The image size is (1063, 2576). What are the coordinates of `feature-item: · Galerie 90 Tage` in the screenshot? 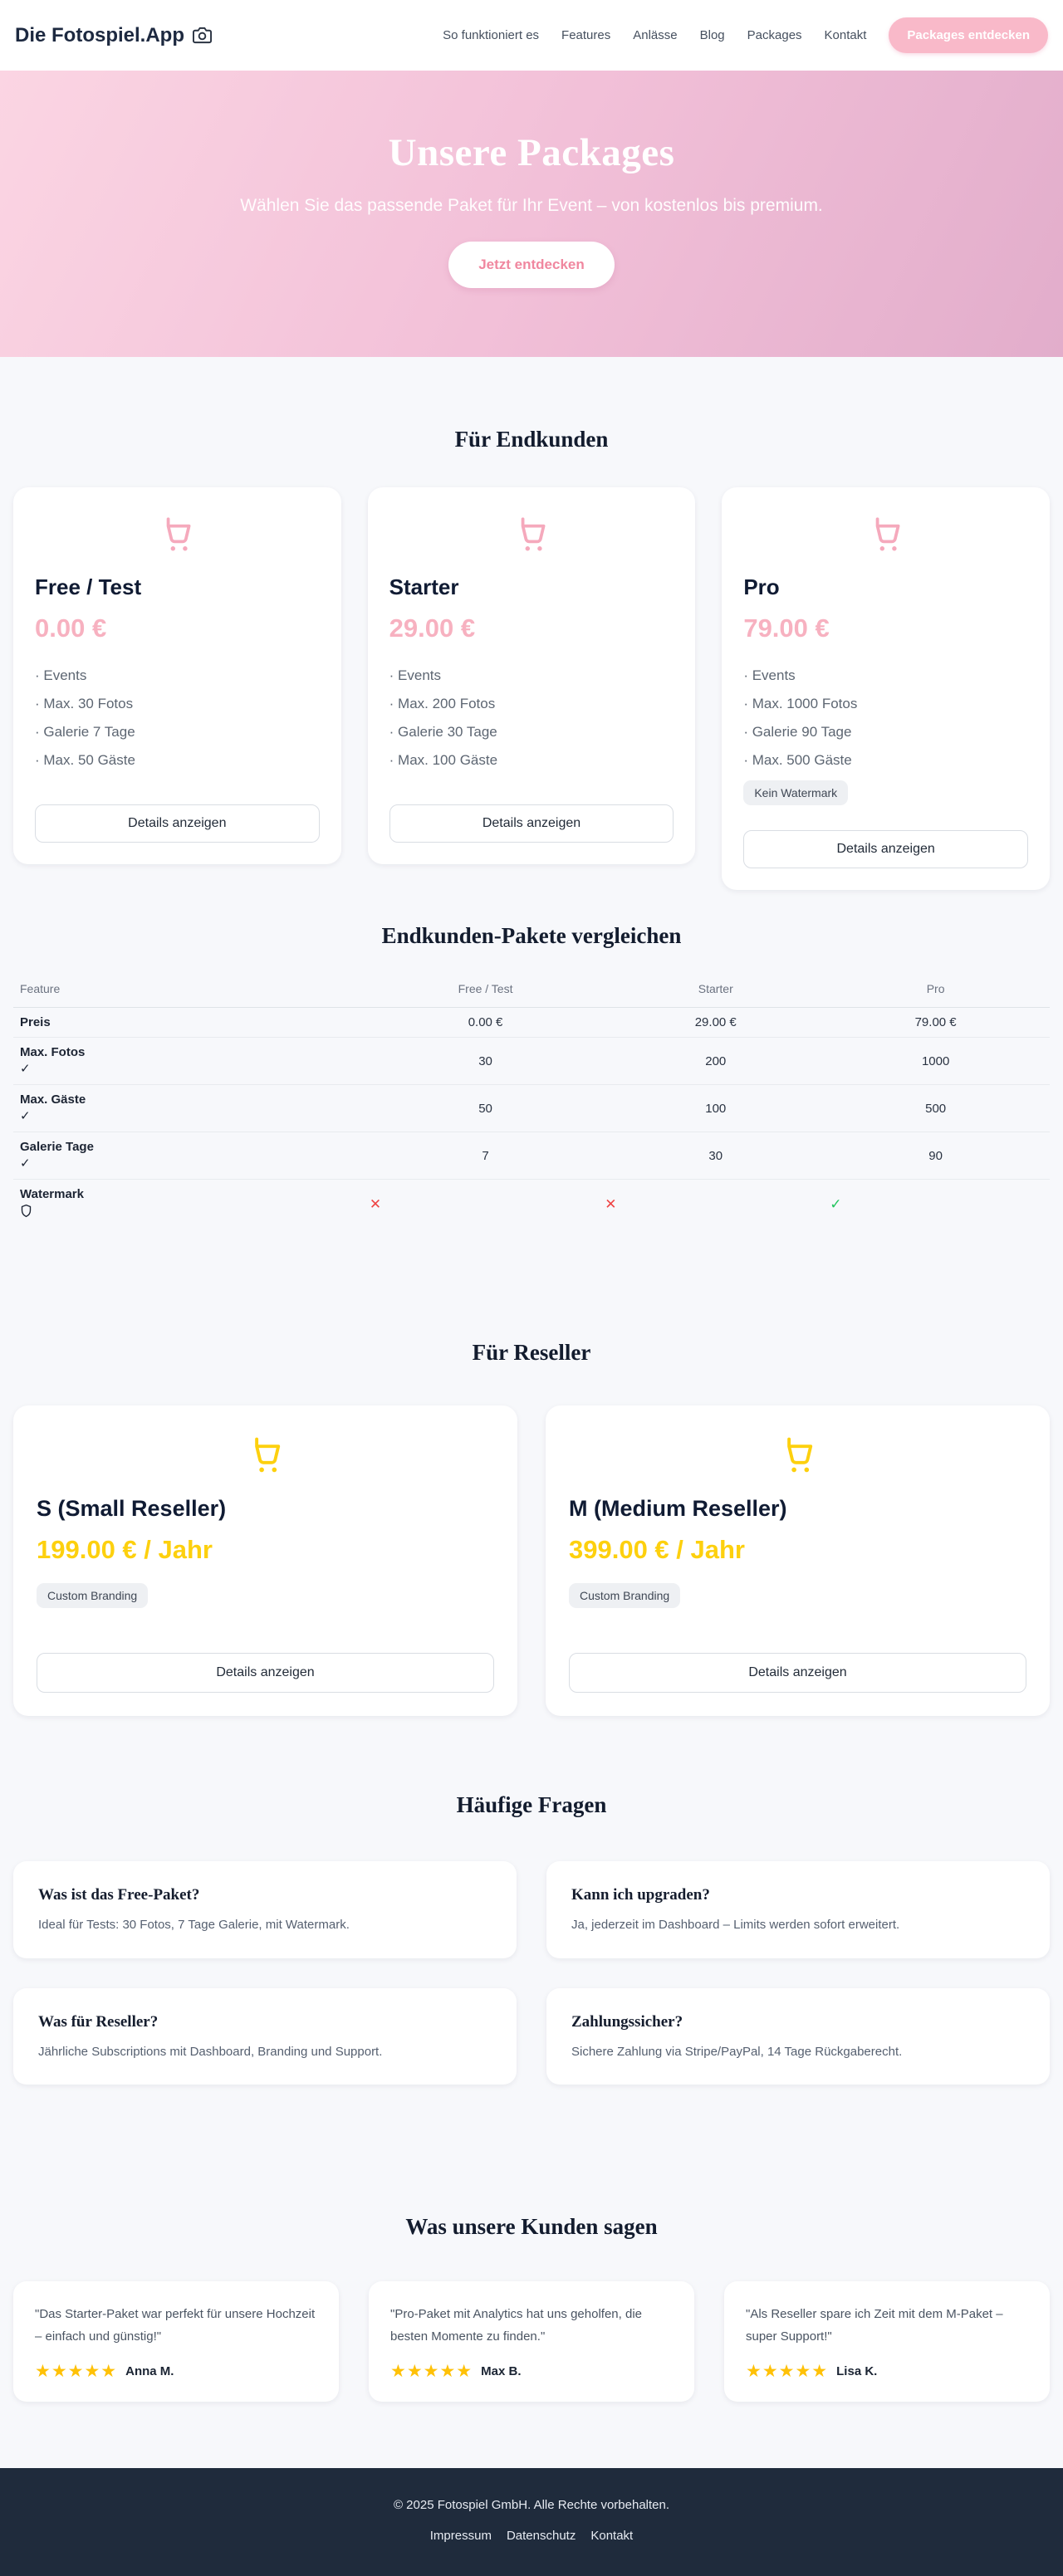 It's located at (797, 732).